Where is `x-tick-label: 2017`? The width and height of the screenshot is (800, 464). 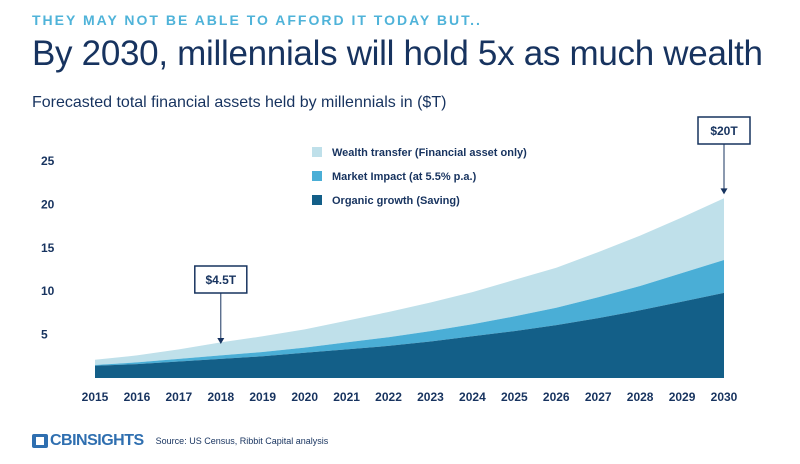 x-tick-label: 2017 is located at coordinates (179, 397).